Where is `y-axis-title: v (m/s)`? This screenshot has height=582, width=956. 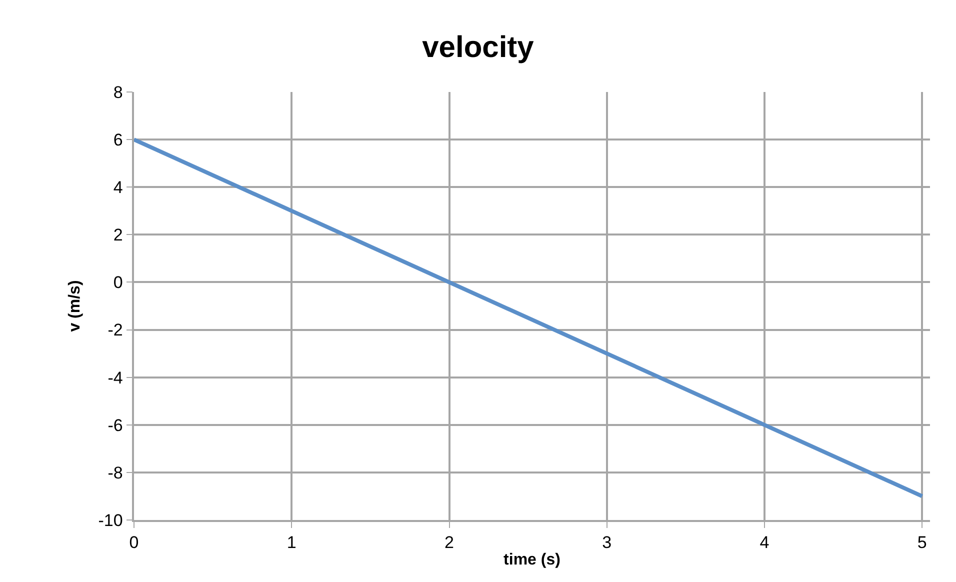 y-axis-title: v (m/s) is located at coordinates (75, 306).